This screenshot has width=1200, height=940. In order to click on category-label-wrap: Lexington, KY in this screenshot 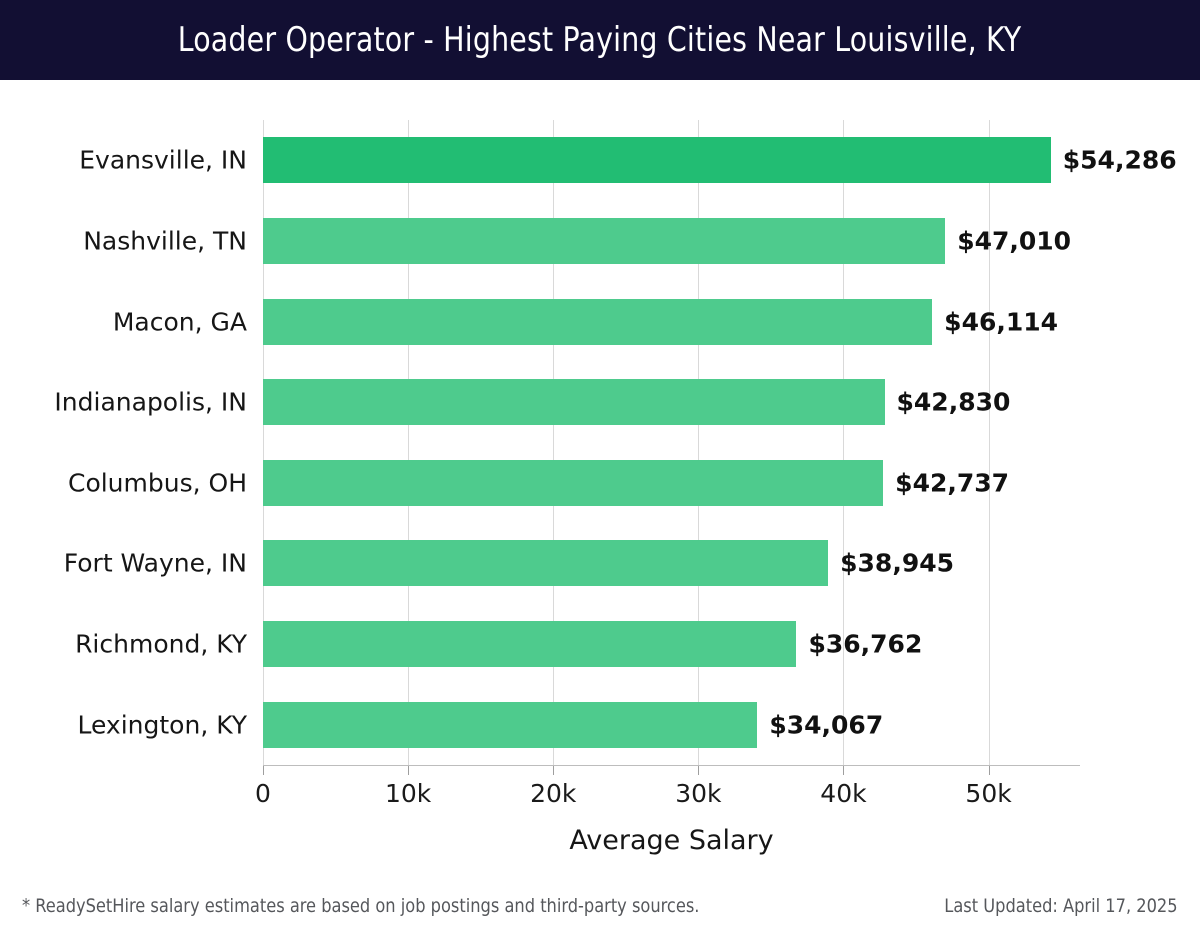, I will do `click(124, 725)`.